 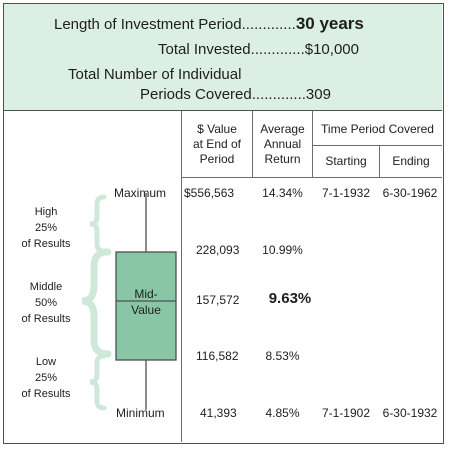 I want to click on invested-line: Total Invested.............$10,000, so click(x=300, y=49).